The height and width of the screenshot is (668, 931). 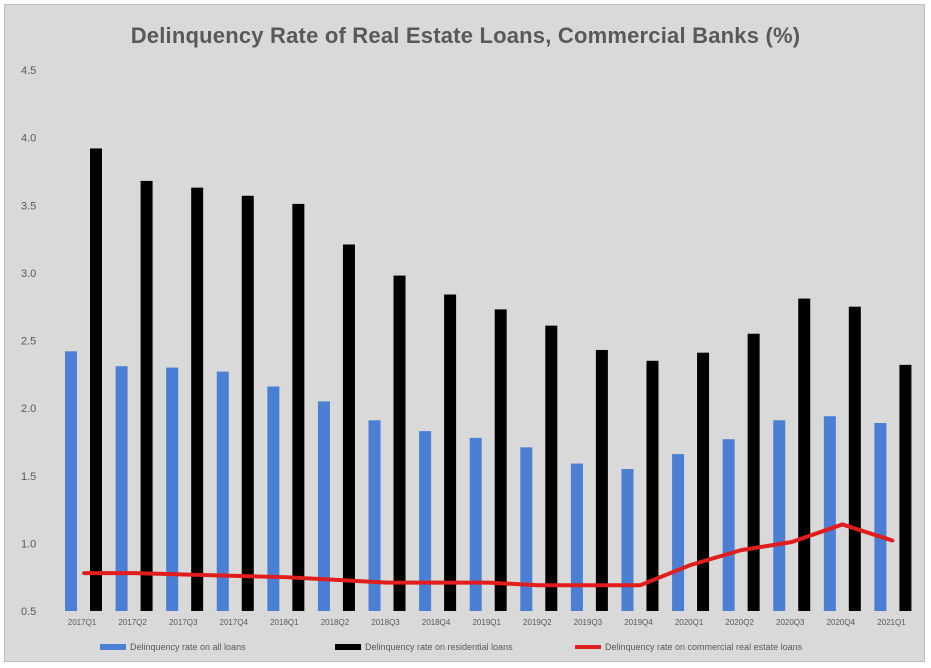 I want to click on y-tick-label: 1.5, so click(x=28, y=477).